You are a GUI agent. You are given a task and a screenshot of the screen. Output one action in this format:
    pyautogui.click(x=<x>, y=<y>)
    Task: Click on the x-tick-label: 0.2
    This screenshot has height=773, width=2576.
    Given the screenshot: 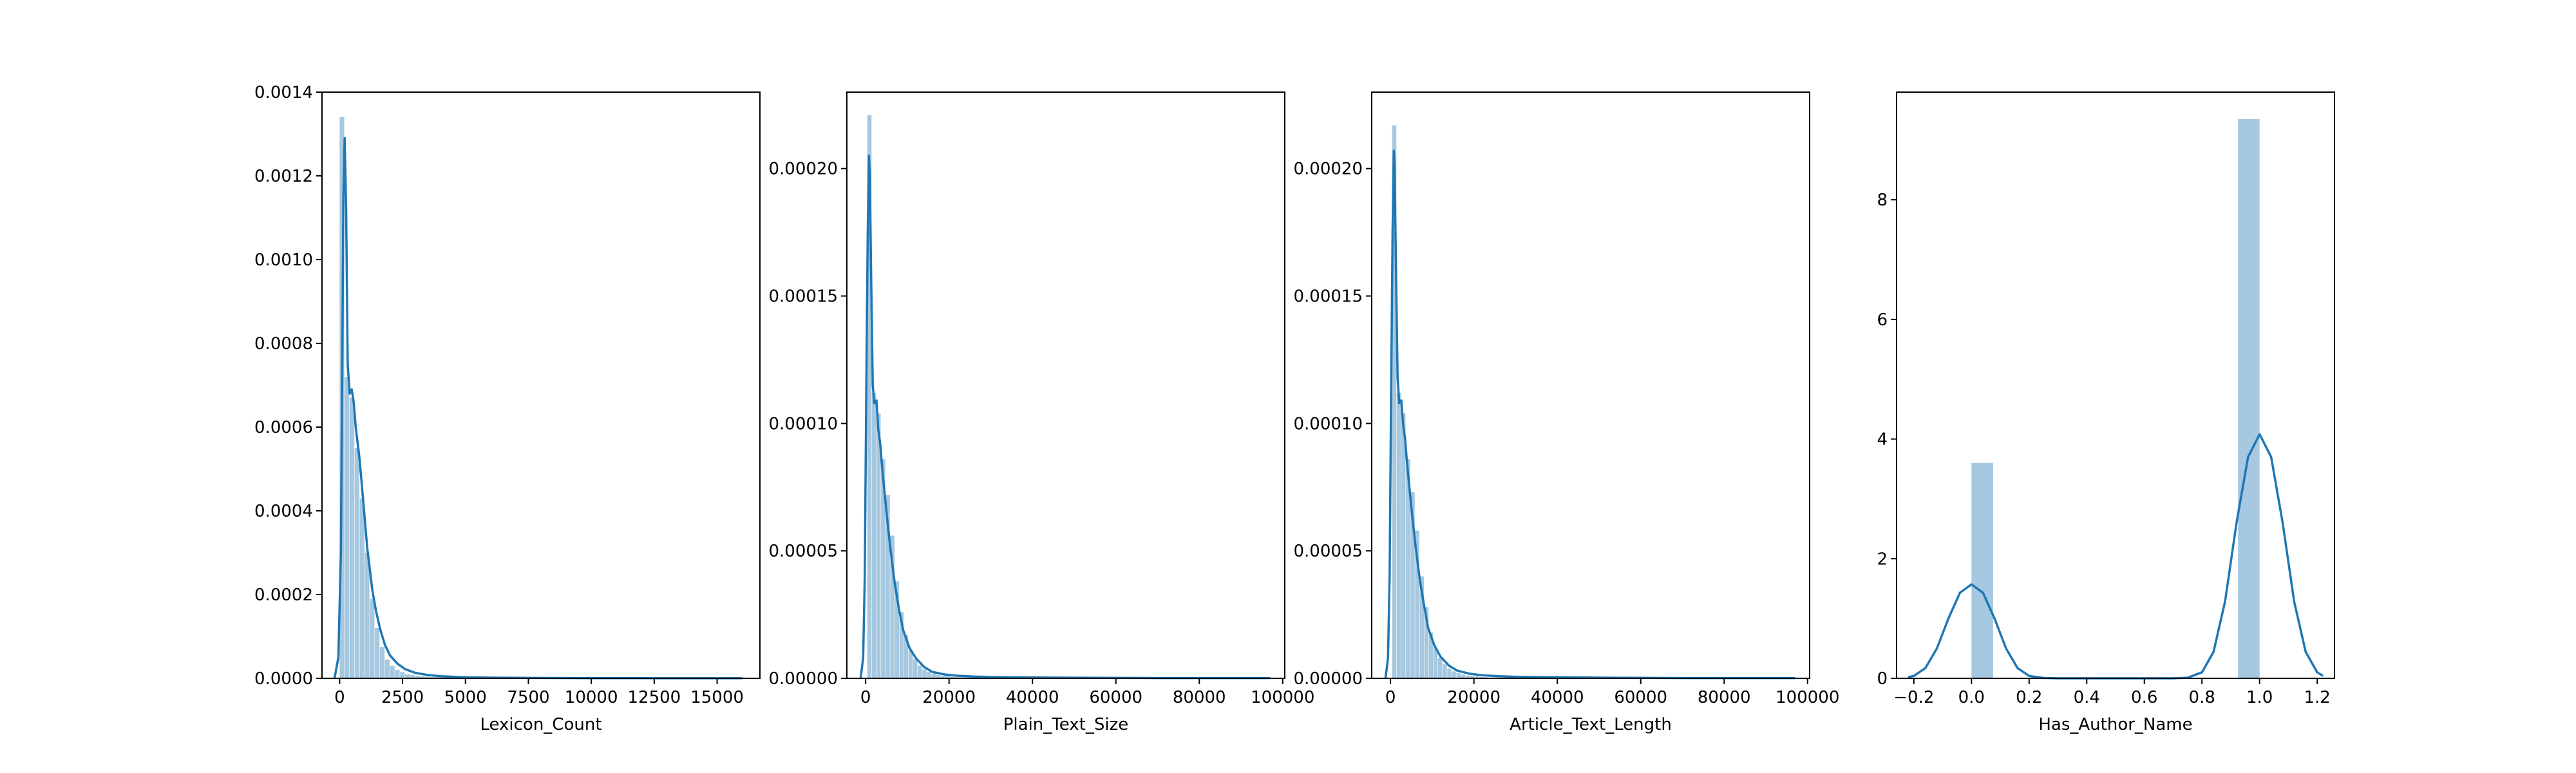 What is the action you would take?
    pyautogui.click(x=2029, y=697)
    